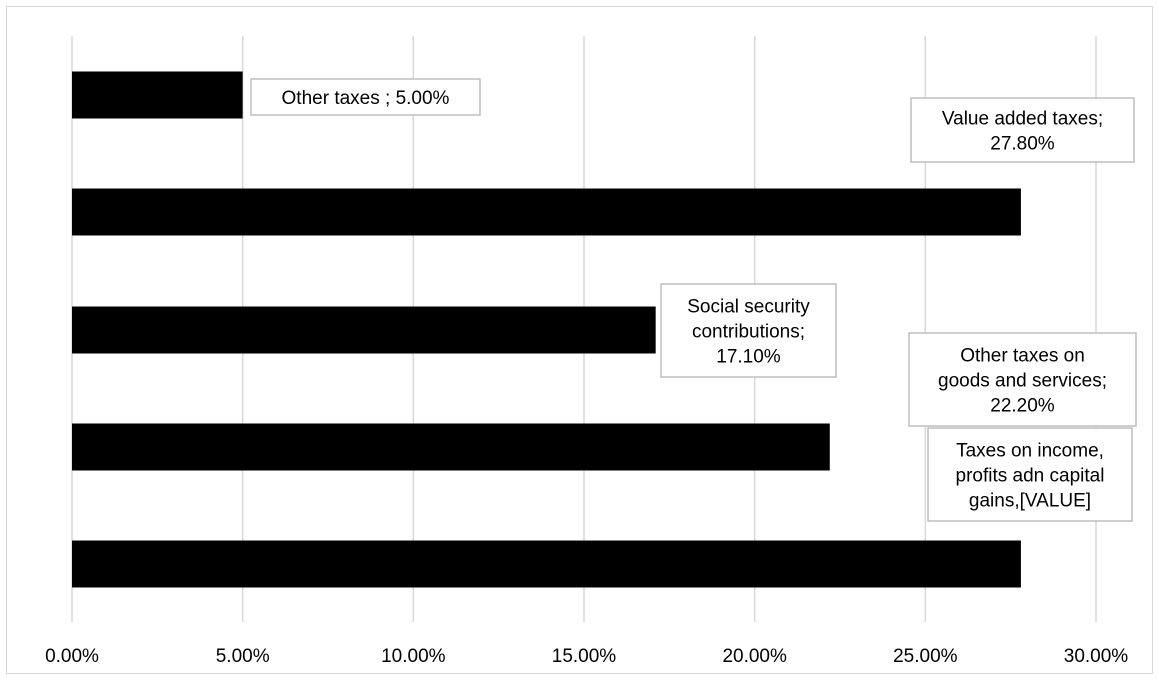 The height and width of the screenshot is (680, 1159). I want to click on data-label-text: profits adn capital, so click(1030, 476).